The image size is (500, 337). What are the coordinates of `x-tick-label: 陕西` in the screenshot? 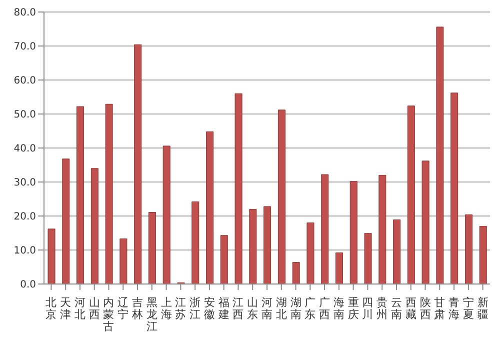 It's located at (425, 308).